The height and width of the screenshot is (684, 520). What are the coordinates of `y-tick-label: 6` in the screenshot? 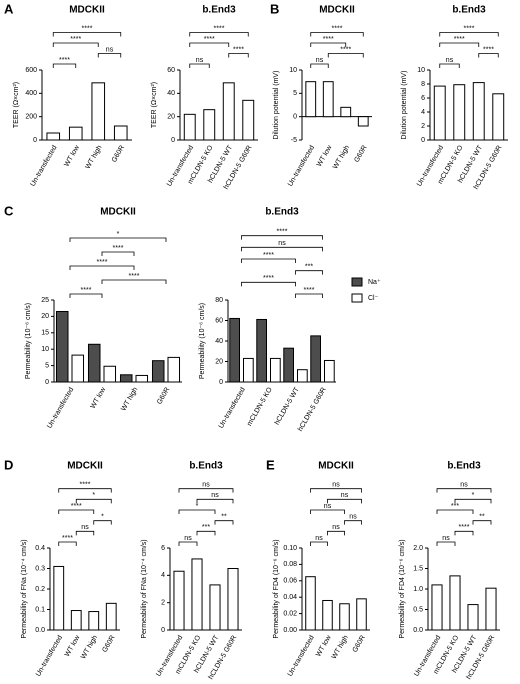 It's located at (163, 548).